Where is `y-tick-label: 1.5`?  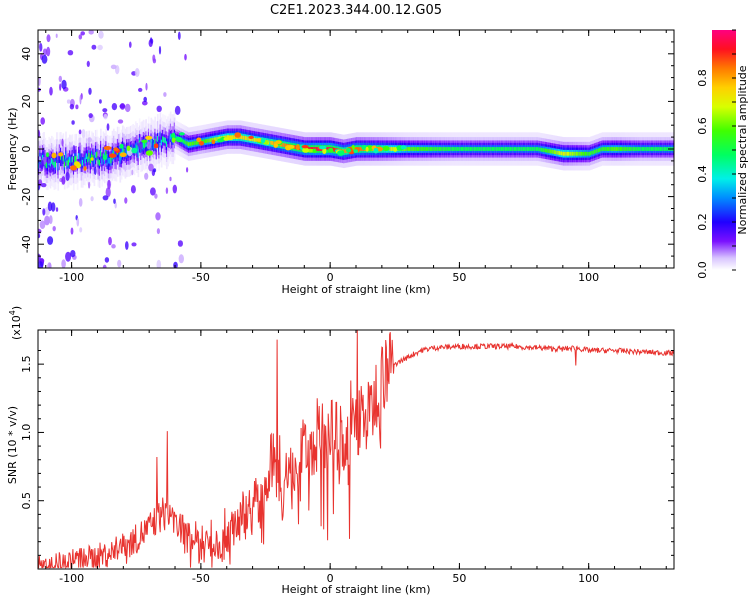
y-tick-label: 1.5 is located at coordinates (26, 364).